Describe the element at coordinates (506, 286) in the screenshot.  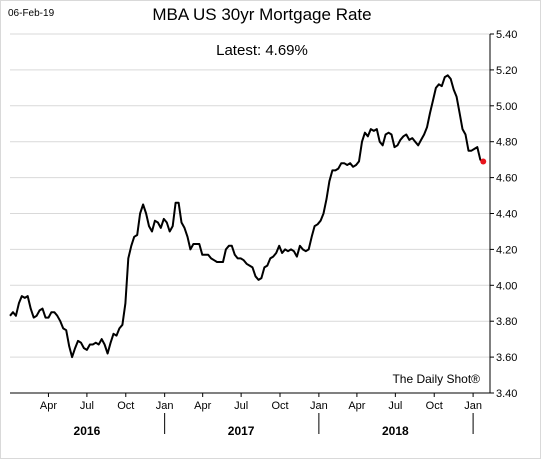
I see `y-tick-label: 4.00` at that location.